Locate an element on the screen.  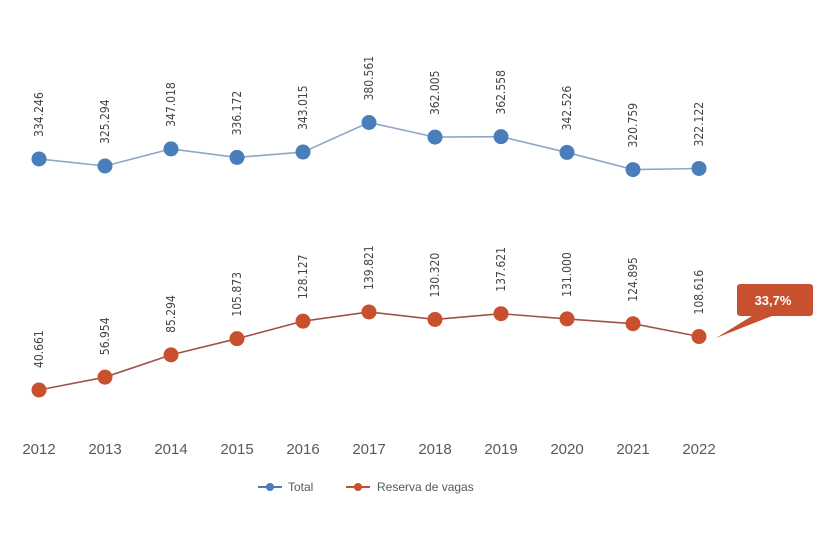
callout-label: 33,7% is located at coordinates (773, 300).